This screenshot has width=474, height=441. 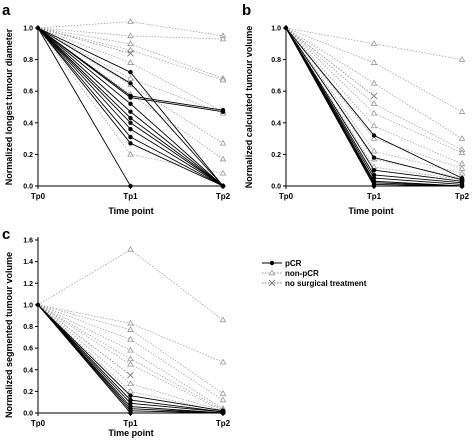 I want to click on panel-a-letter: a, so click(x=6, y=10).